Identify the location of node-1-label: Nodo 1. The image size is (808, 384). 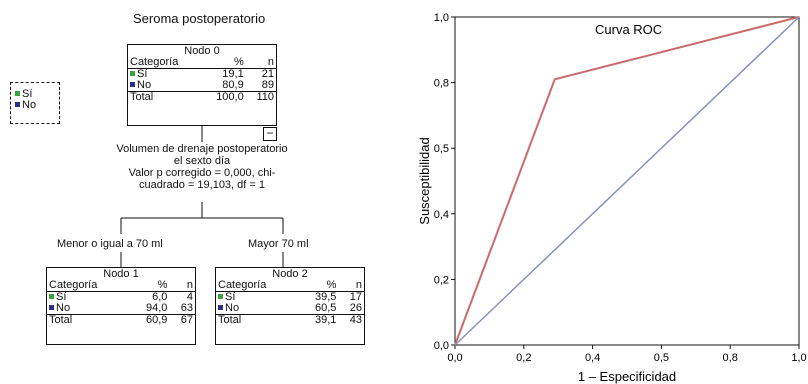
(121, 274).